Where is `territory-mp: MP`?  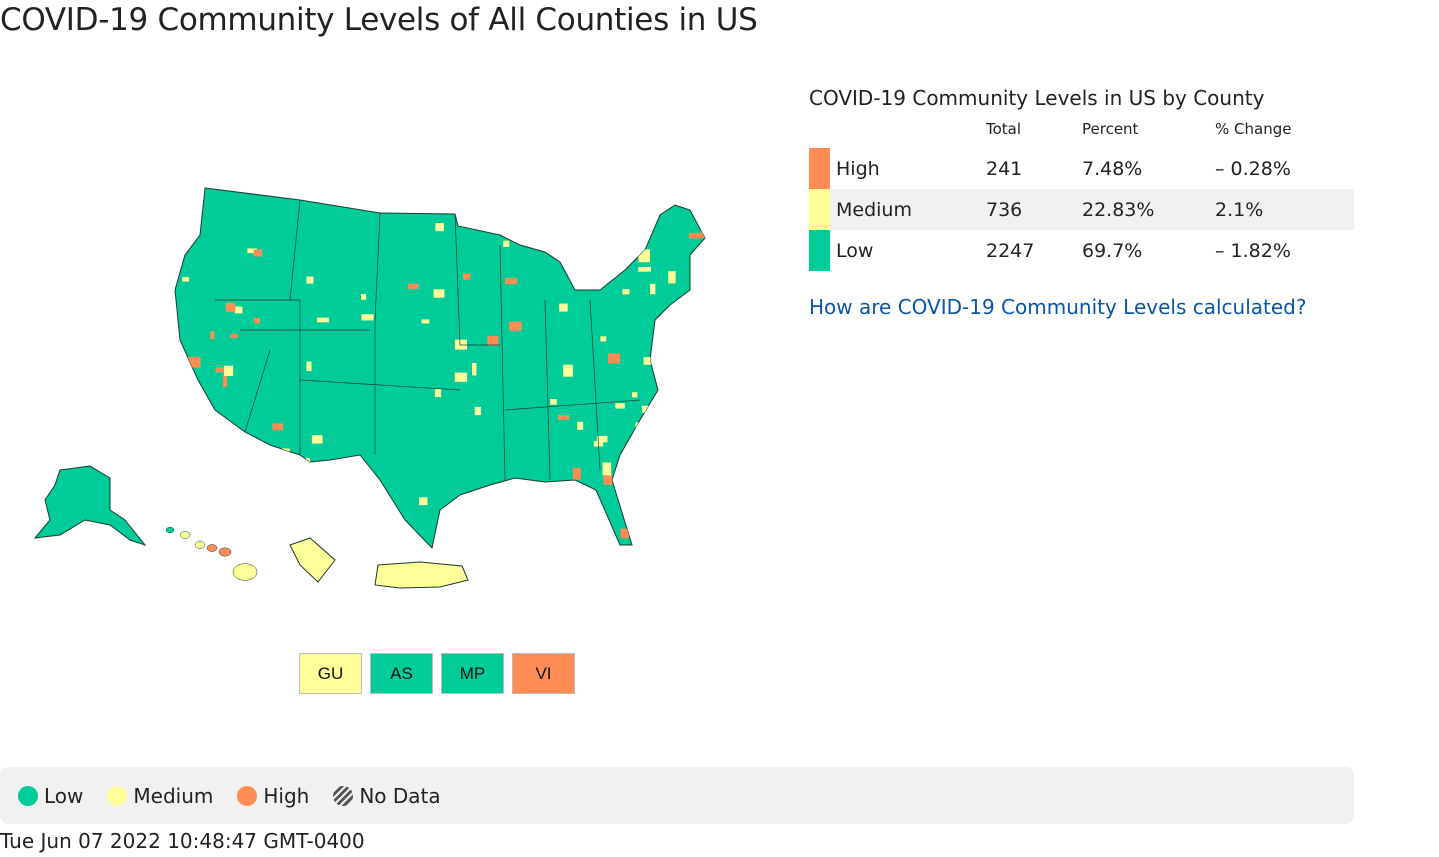 territory-mp: MP is located at coordinates (472, 673).